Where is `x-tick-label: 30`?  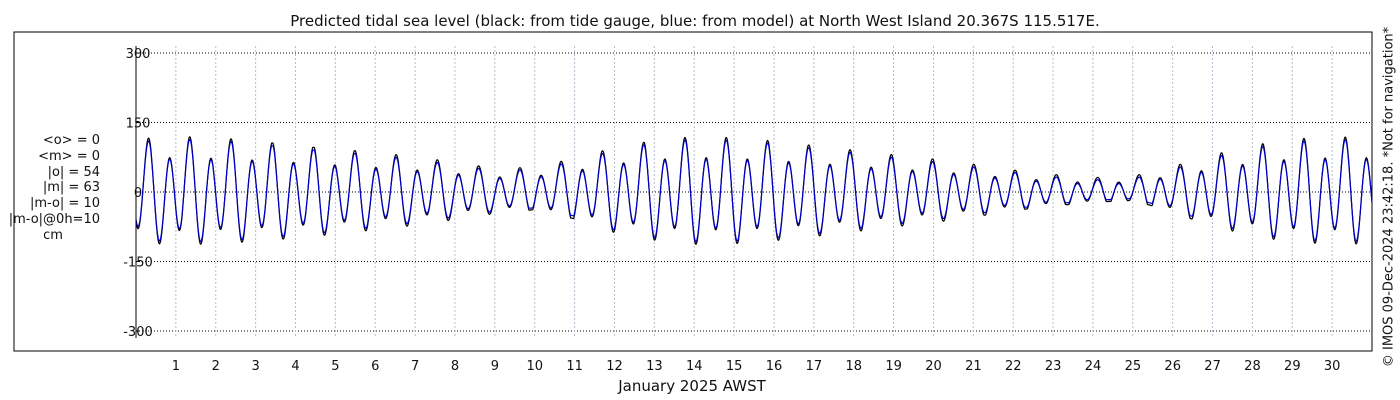
x-tick-label: 30 is located at coordinates (1332, 366).